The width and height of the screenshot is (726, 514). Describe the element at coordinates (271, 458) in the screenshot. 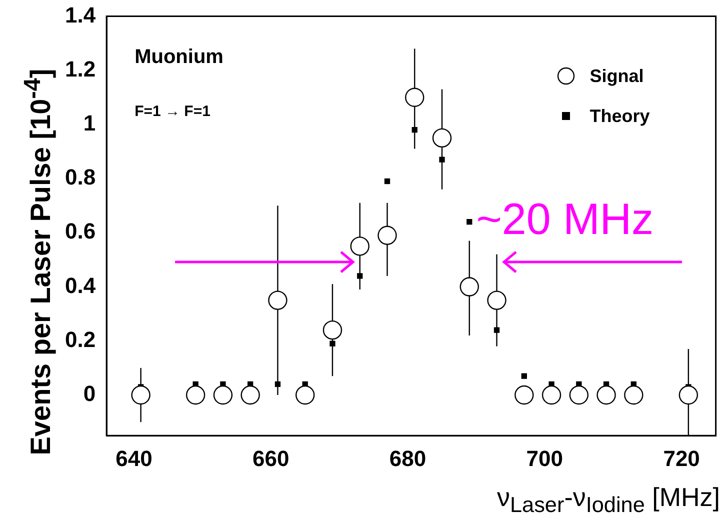

I see `x-tick-label: 660` at that location.